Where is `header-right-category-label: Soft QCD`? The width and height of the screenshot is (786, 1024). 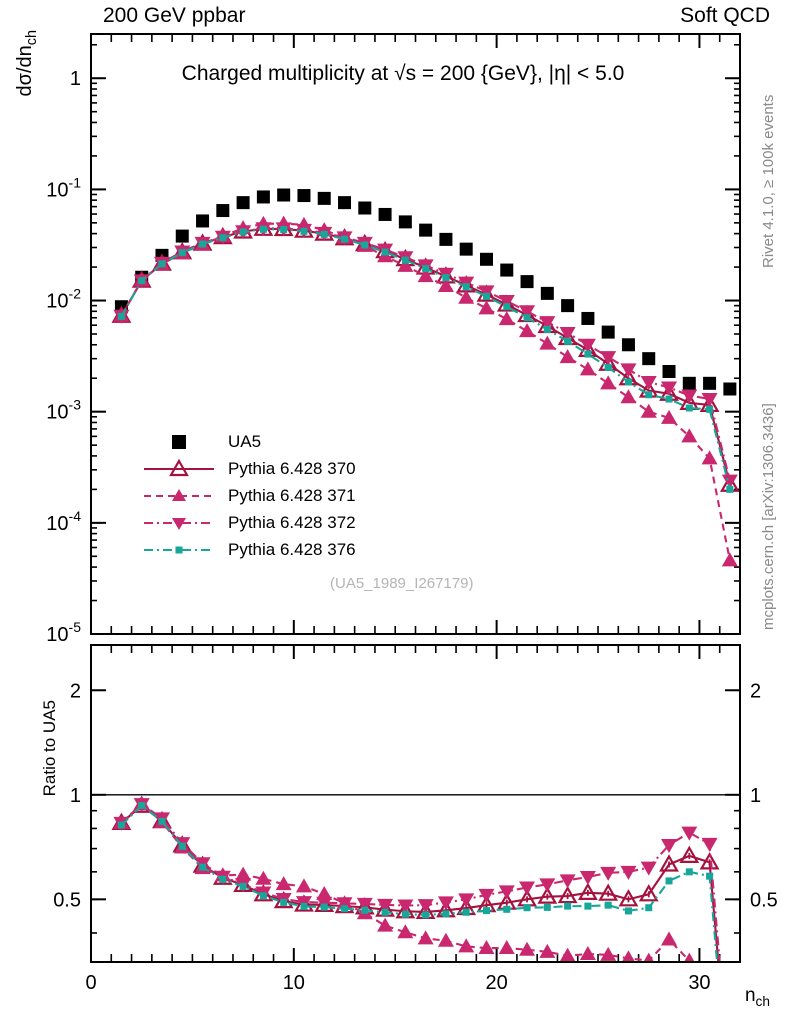 header-right-category-label: Soft QCD is located at coordinates (725, 15).